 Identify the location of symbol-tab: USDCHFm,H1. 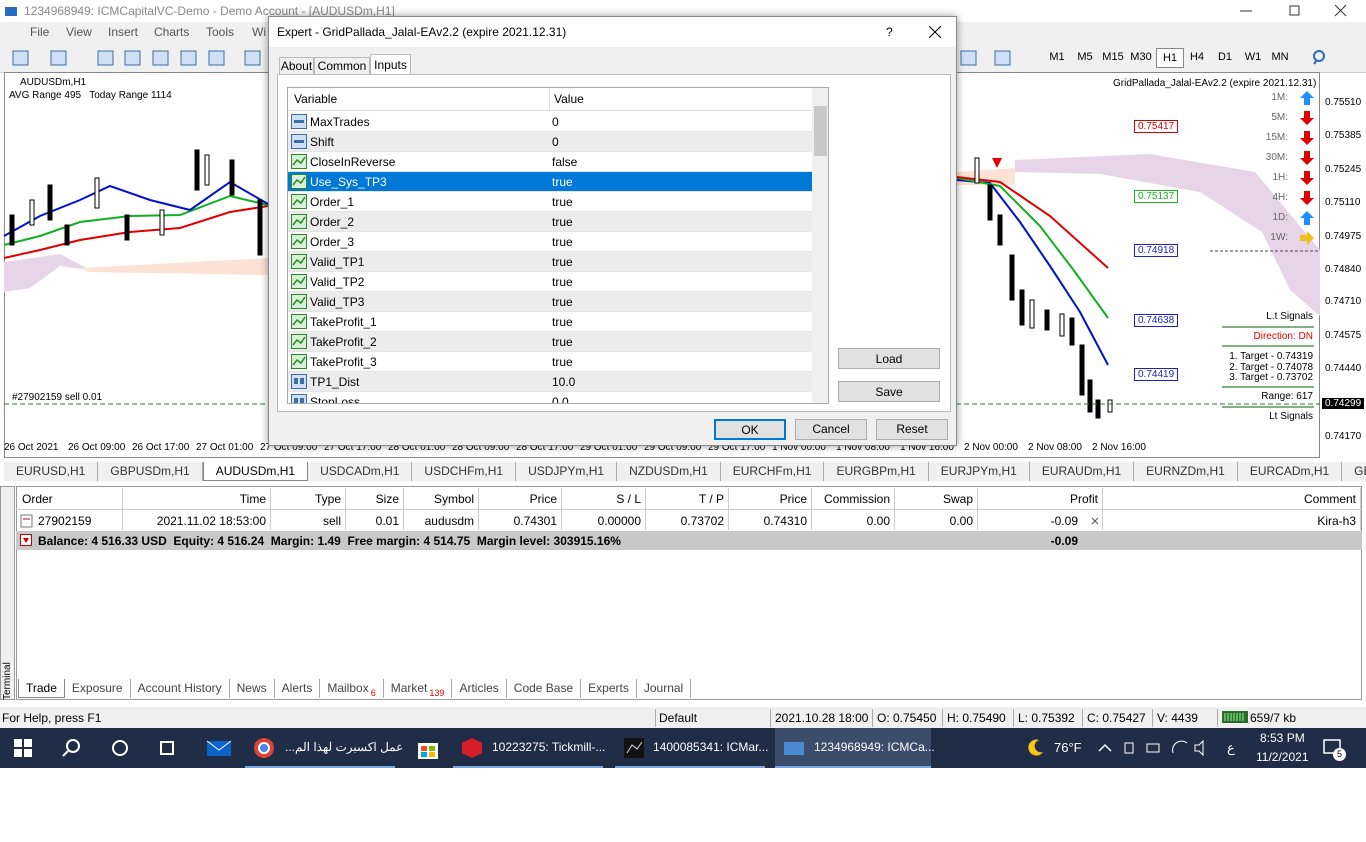
(464, 471).